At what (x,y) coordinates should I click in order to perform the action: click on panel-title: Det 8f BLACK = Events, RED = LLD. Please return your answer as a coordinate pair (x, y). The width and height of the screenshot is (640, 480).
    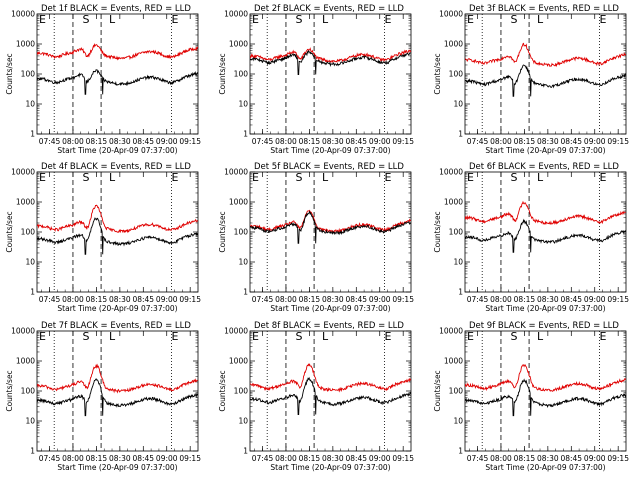
    Looking at the image, I should click on (329, 326).